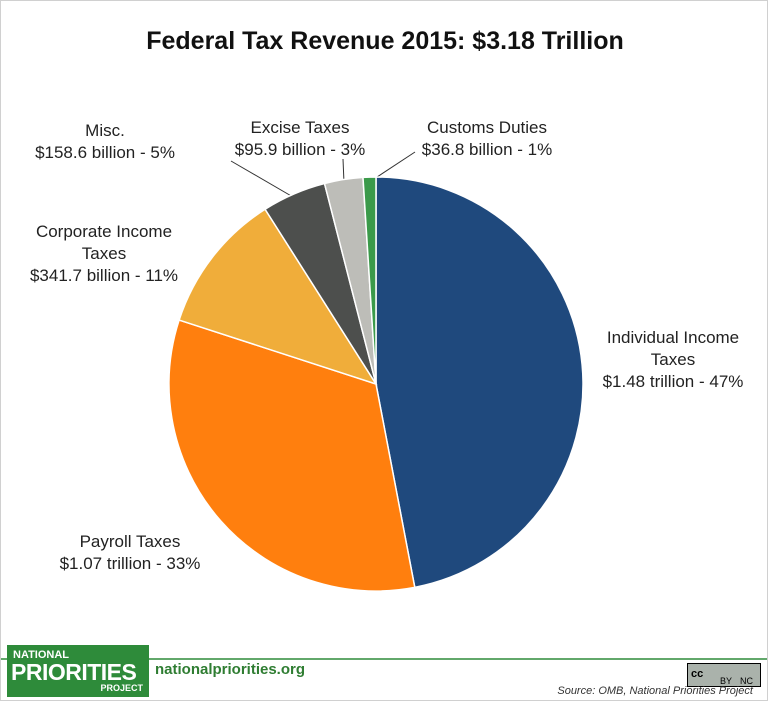 The height and width of the screenshot is (701, 768). Describe the element at coordinates (105, 142) in the screenshot. I see `data-label: Misc. $158.6 billion - 5%` at that location.